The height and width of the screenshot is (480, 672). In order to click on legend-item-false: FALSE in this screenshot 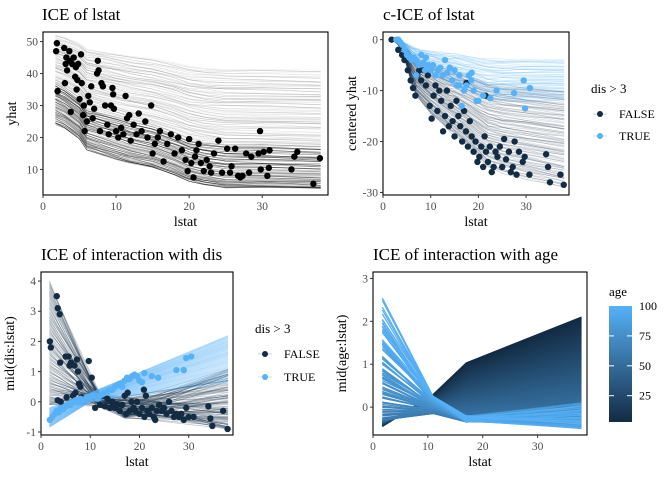, I will do `click(624, 114)`.